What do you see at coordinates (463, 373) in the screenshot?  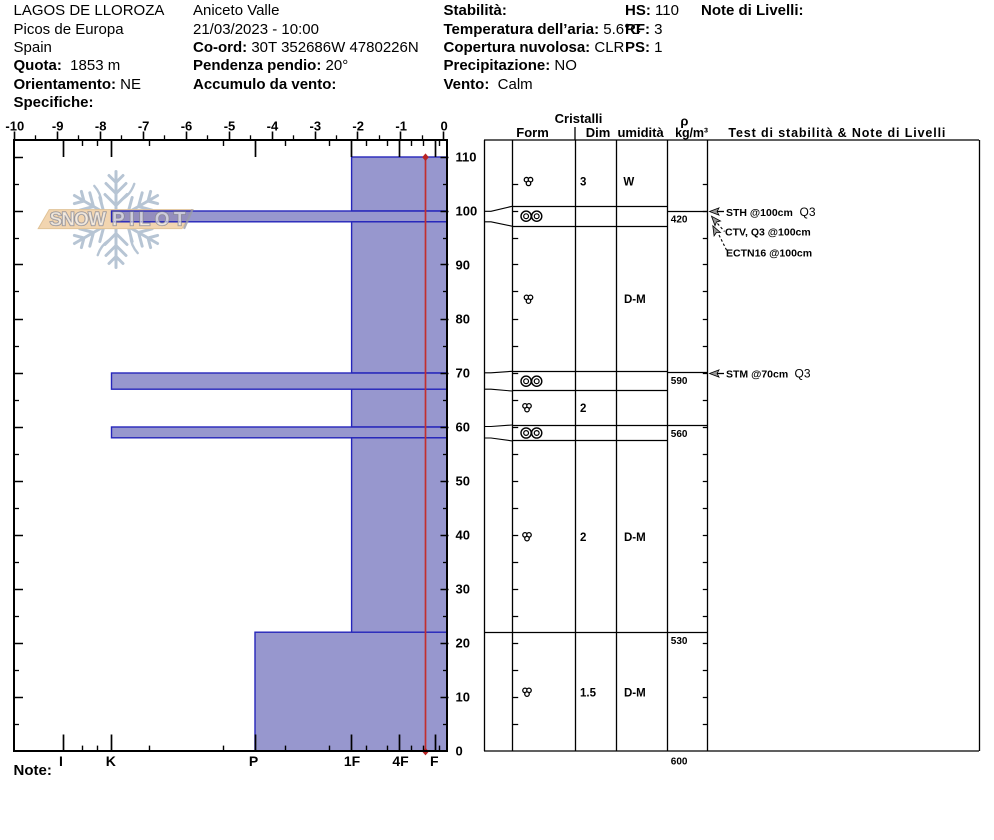 I see `svg-text: 70` at bounding box center [463, 373].